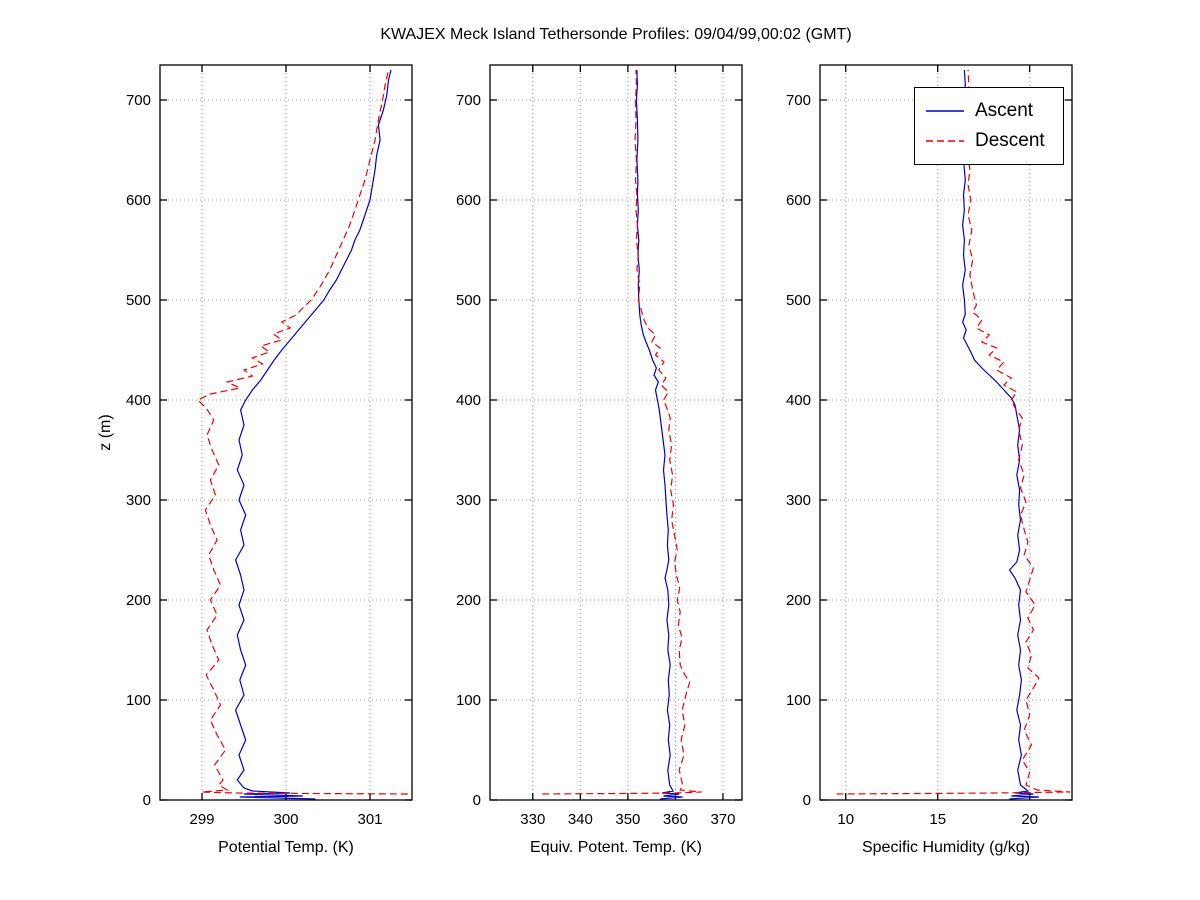 The width and height of the screenshot is (1200, 900). I want to click on x-tick-label: 300, so click(285, 819).